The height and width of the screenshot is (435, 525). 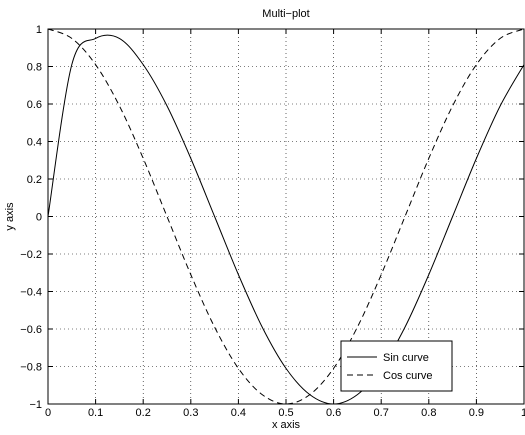 I want to click on x-tick-label: 1, so click(x=523, y=413).